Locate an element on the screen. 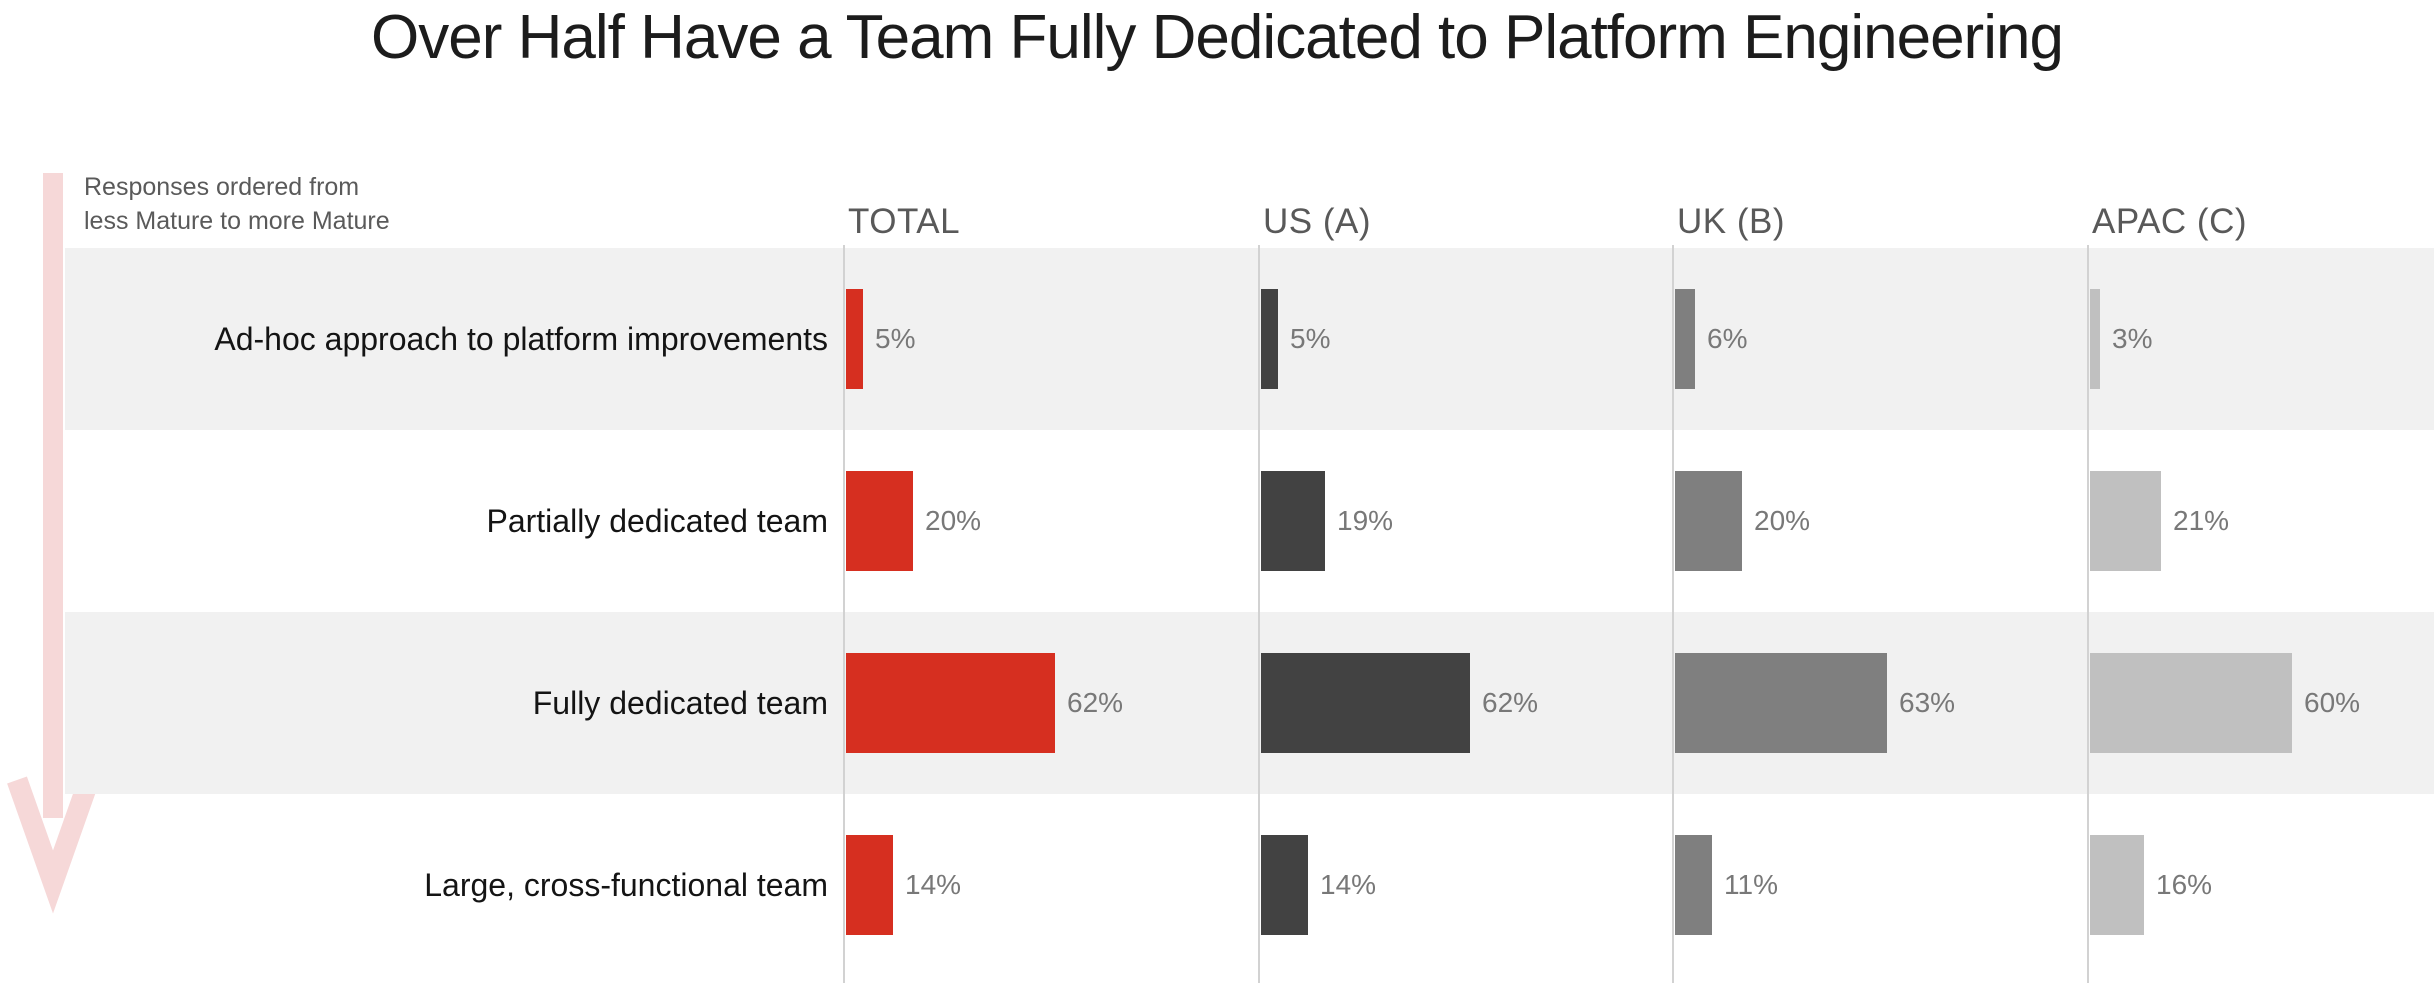  value-label: 19% is located at coordinates (1365, 520).